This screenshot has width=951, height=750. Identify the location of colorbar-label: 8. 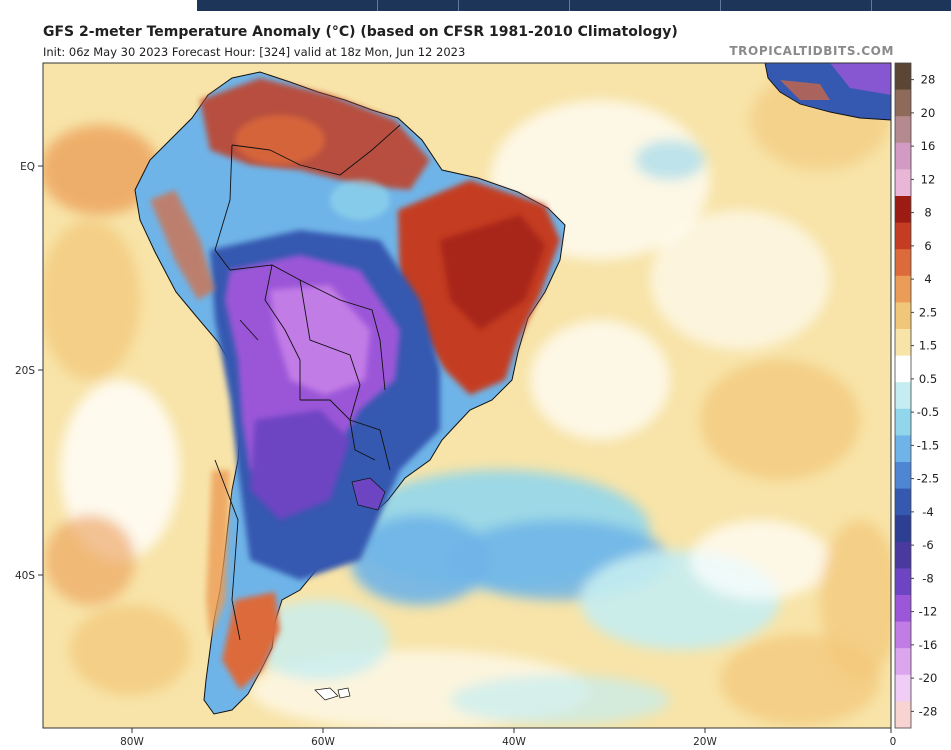
(927, 213).